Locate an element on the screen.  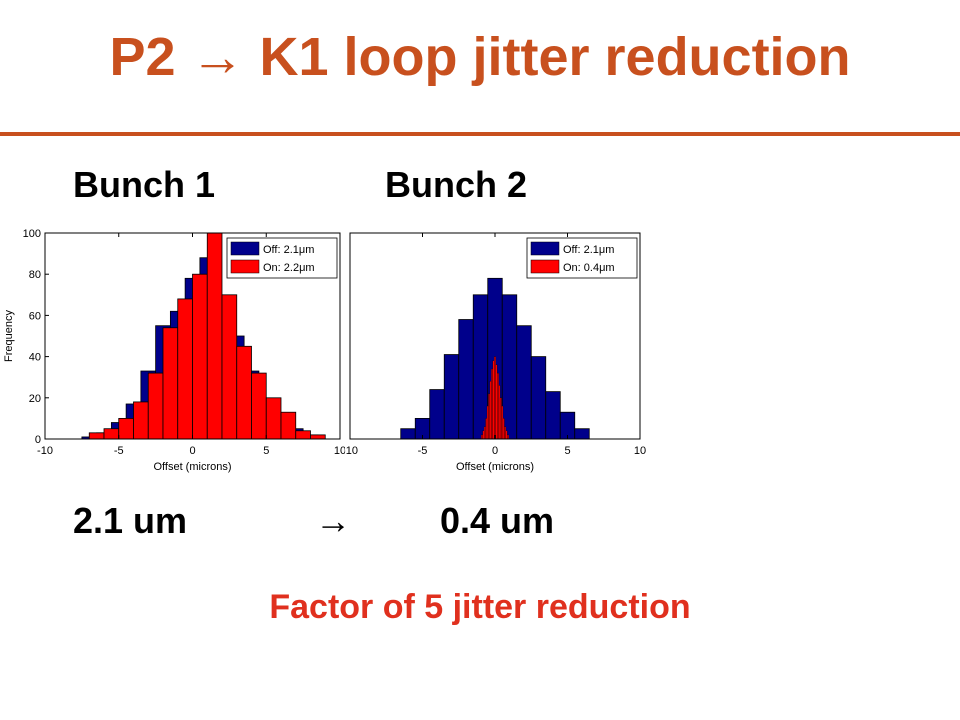
legend-label: On: 2.2μm is located at coordinates (289, 268).